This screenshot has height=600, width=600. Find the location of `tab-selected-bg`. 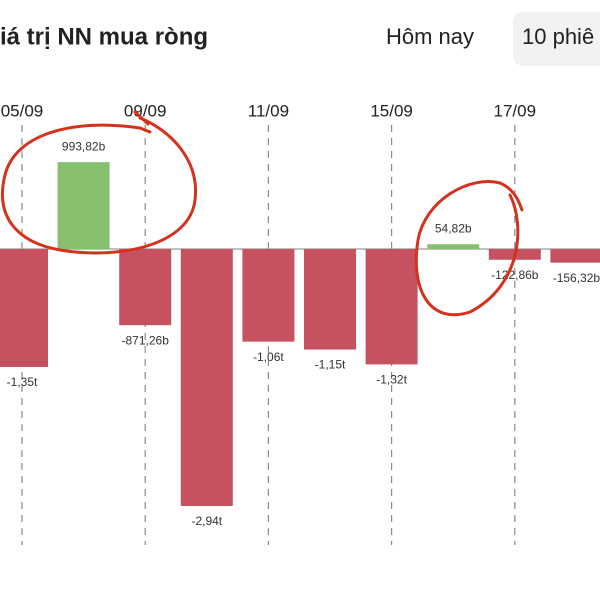

tab-selected-bg is located at coordinates (556, 39).